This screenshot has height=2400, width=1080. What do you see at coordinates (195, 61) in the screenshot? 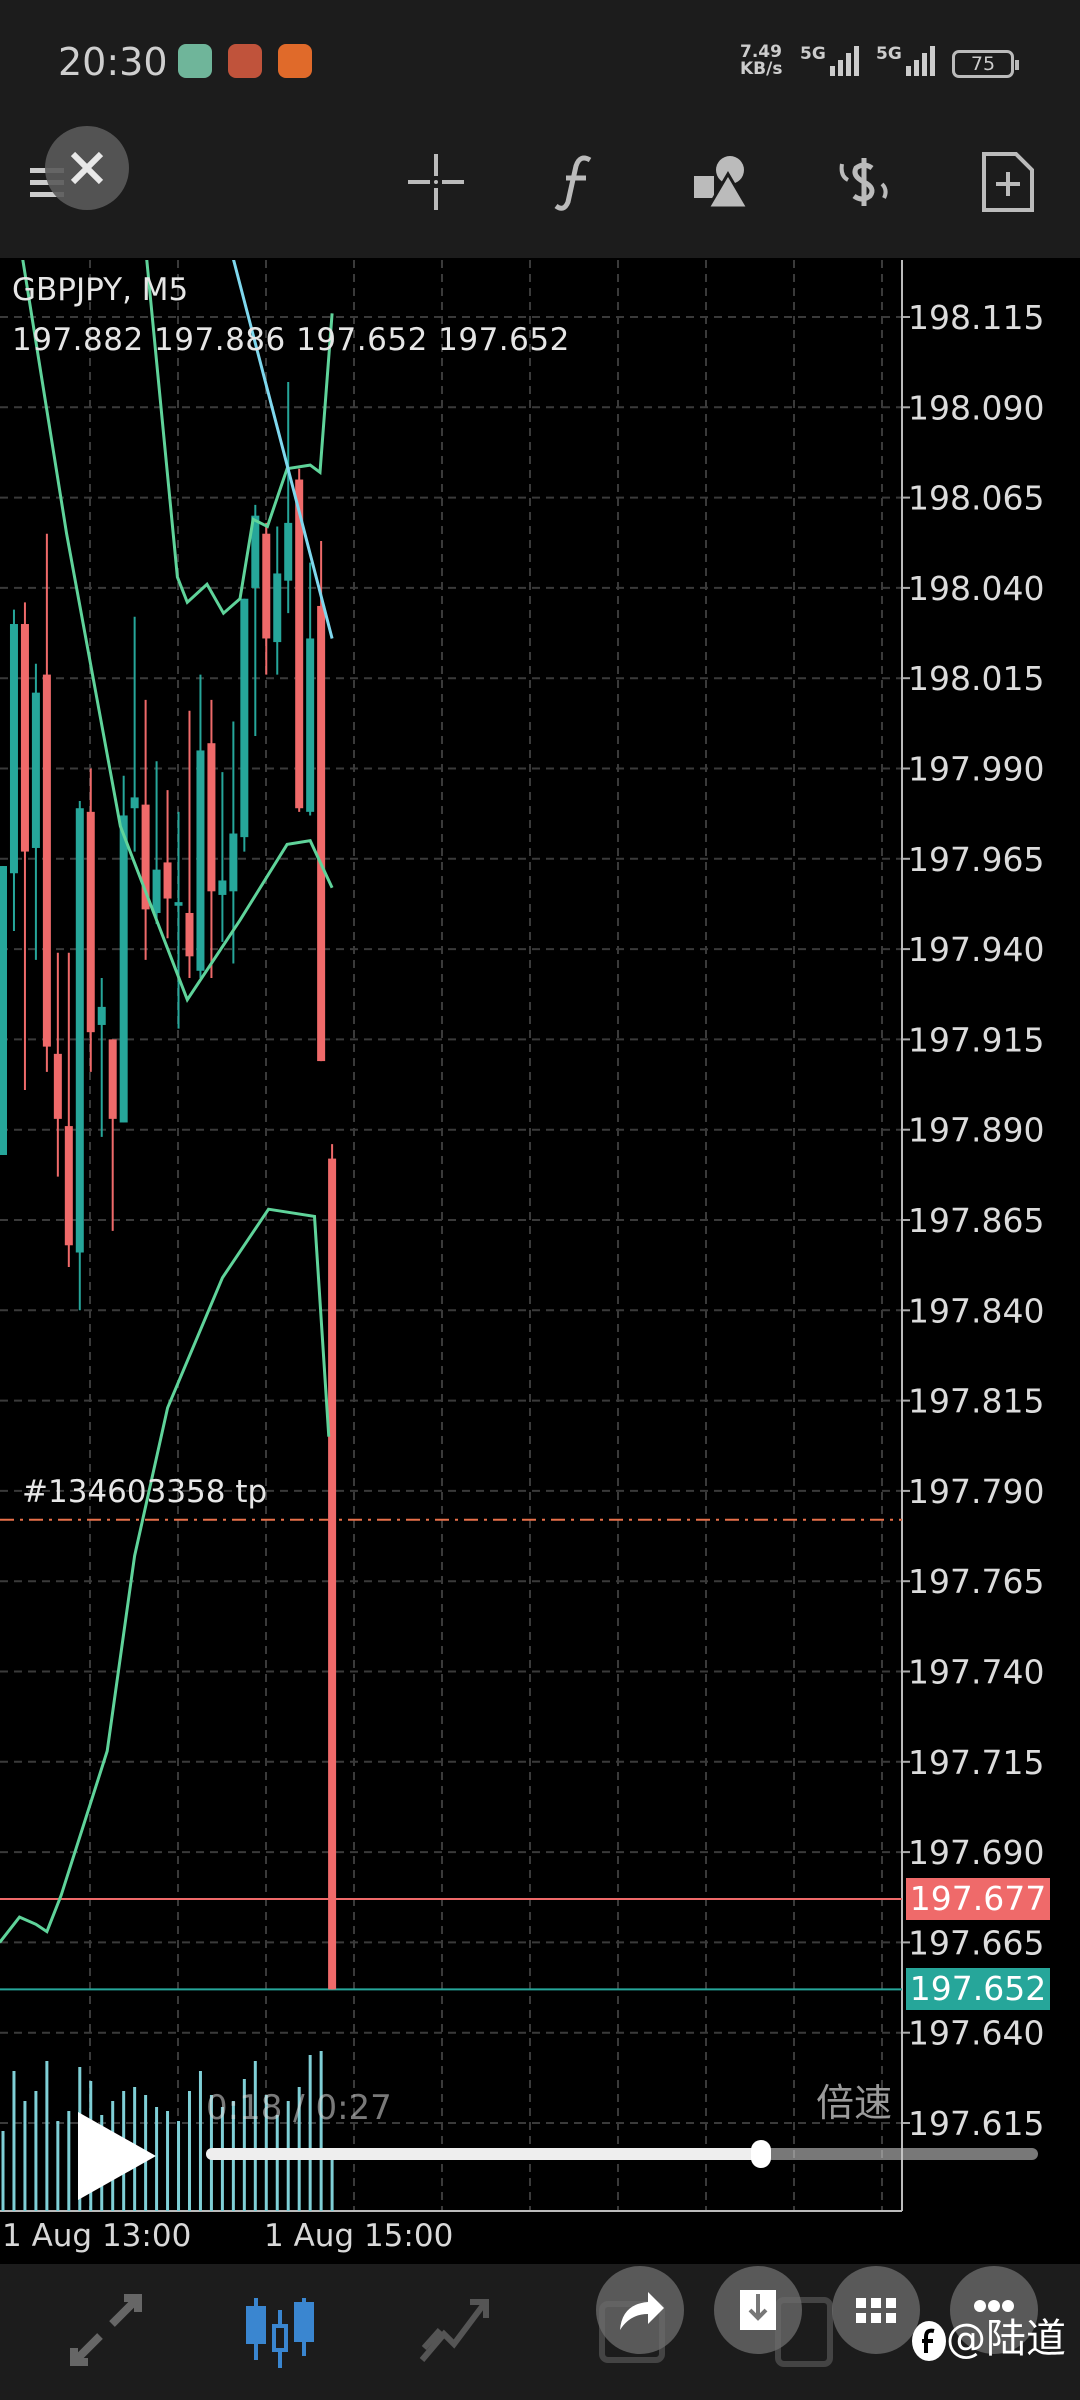
I see `music-app-icon` at bounding box center [195, 61].